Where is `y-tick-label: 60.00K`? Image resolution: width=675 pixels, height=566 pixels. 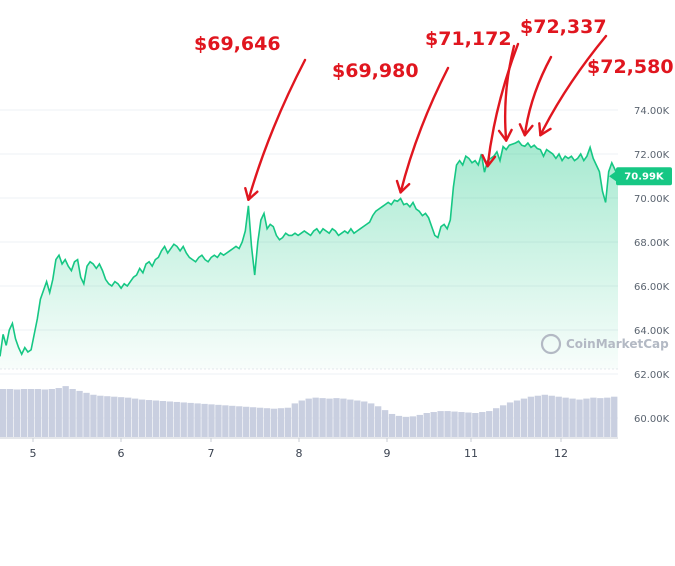
y-tick-label: 60.00K is located at coordinates (652, 419).